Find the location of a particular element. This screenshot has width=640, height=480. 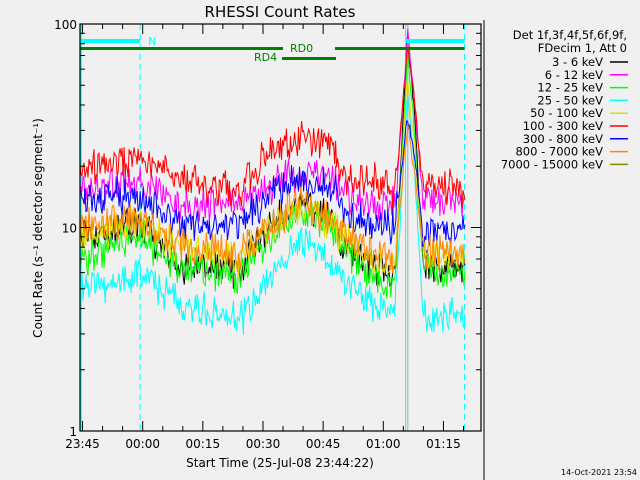

legend-header: FDecim 1, Att 0 is located at coordinates (582, 48).